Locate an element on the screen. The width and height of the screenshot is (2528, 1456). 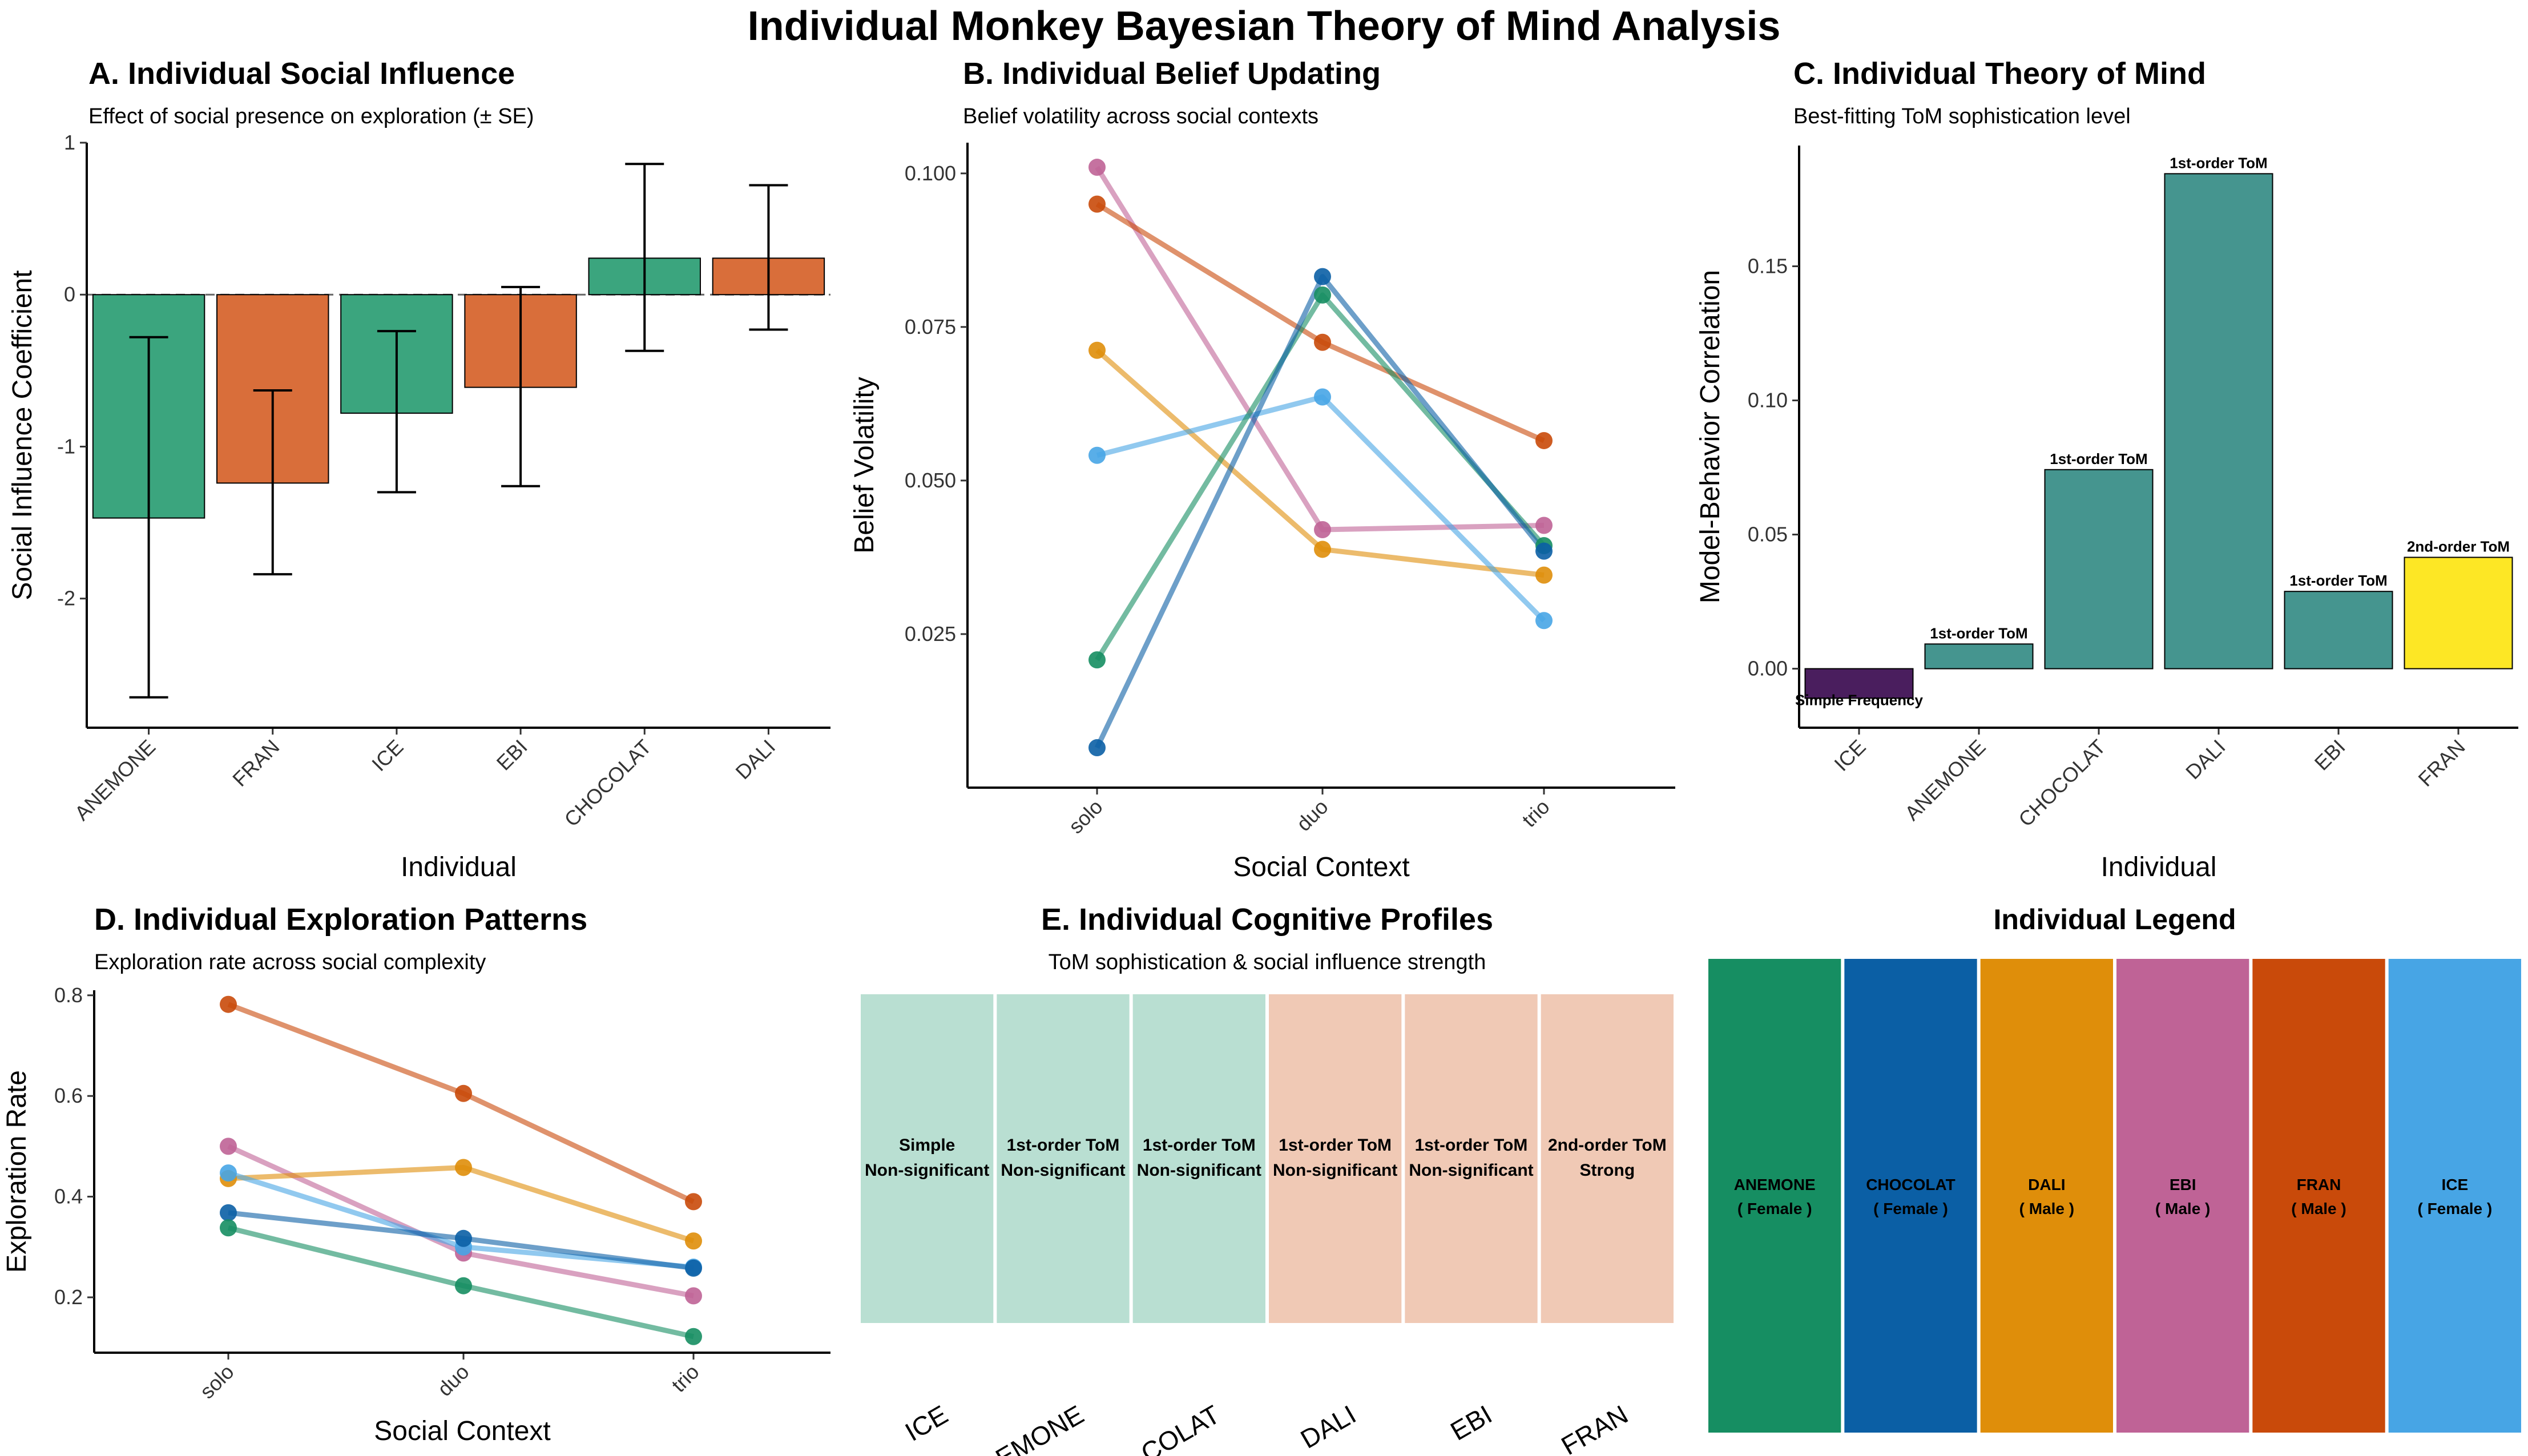
profile-cell-anemone is located at coordinates (1063, 1158).